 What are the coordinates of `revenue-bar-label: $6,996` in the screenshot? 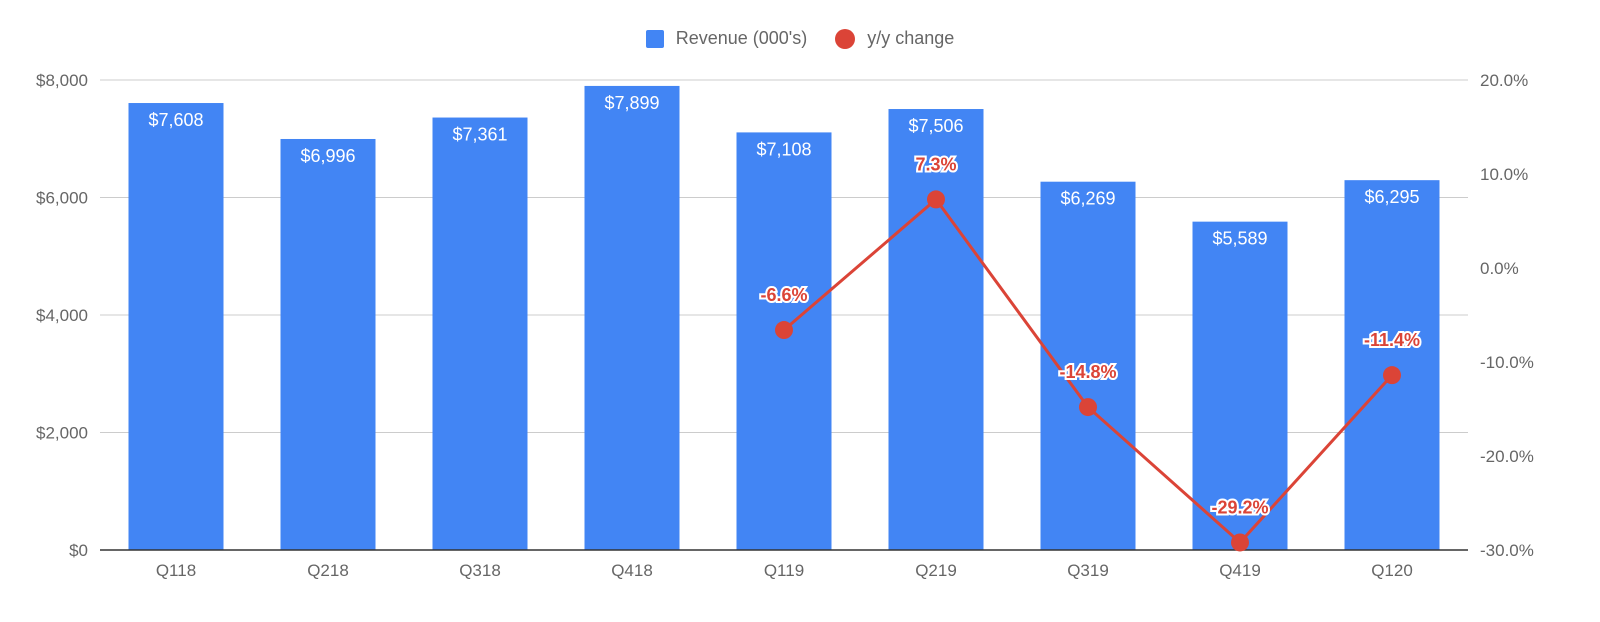 It's located at (327, 156).